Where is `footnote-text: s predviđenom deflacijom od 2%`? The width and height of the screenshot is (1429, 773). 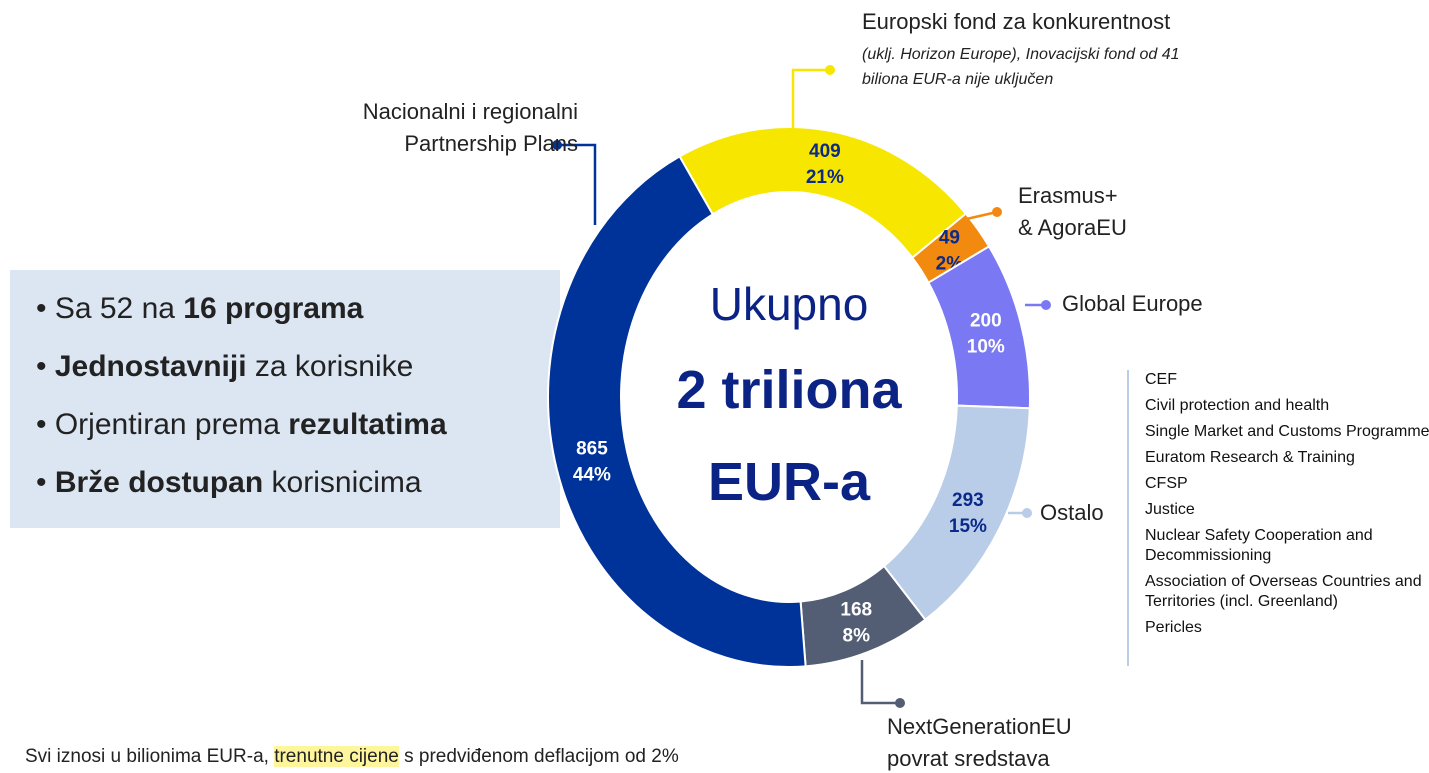
footnote-text: s predviđenom deflacijom od 2% is located at coordinates (538, 756).